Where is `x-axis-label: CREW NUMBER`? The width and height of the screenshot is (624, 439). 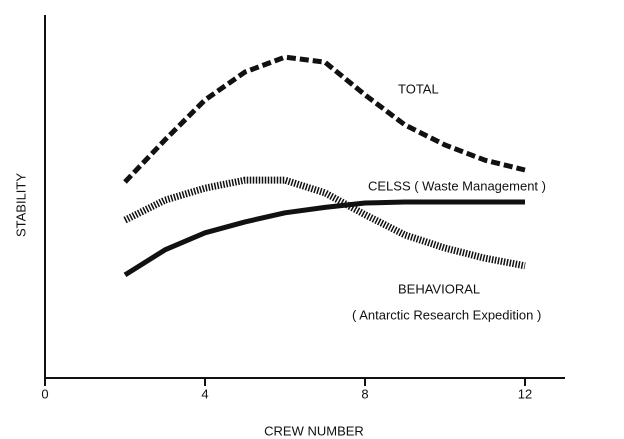 x-axis-label: CREW NUMBER is located at coordinates (314, 430).